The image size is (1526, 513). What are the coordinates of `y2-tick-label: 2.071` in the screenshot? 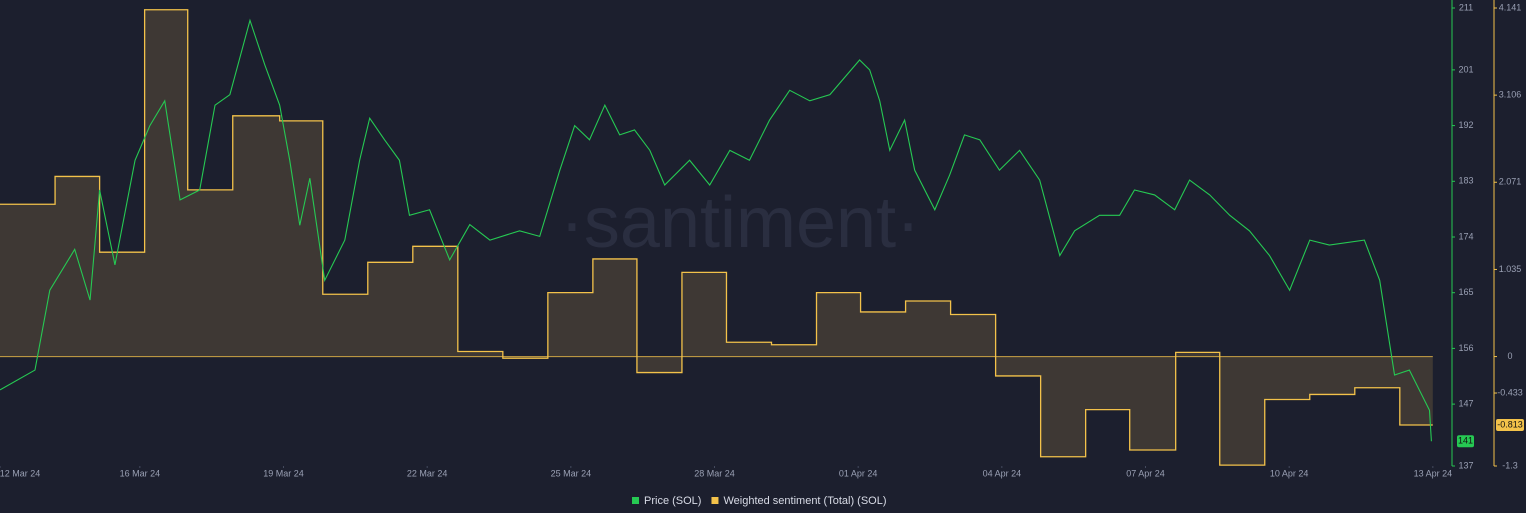 It's located at (1510, 182).